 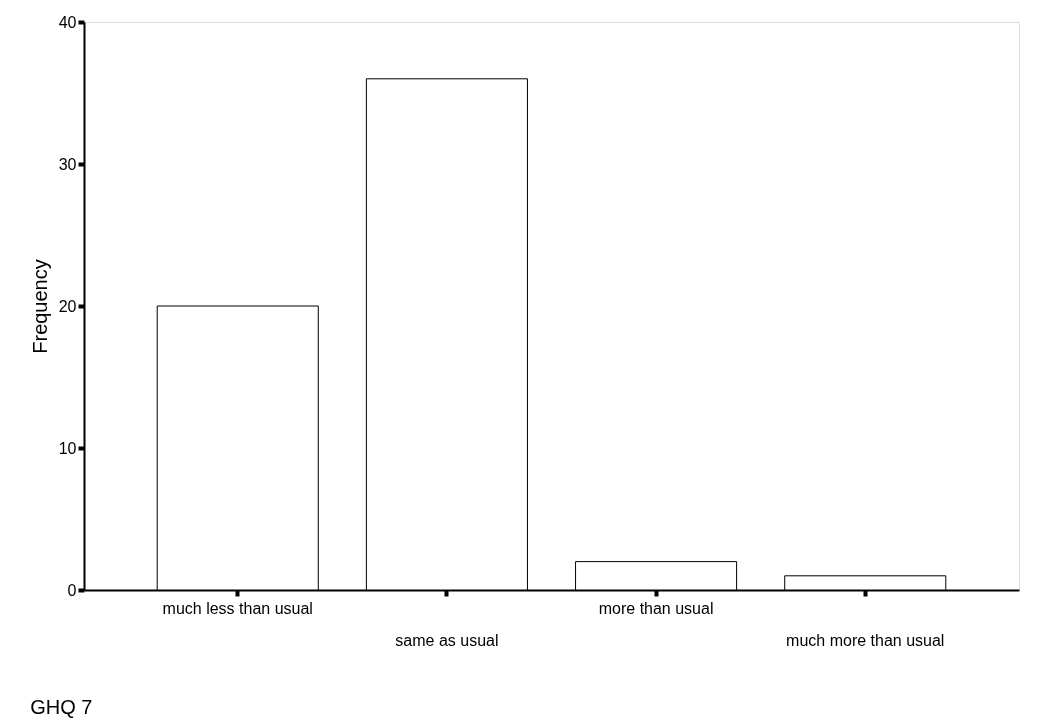 I want to click on x-tick-label: much less than usual, so click(x=237, y=608).